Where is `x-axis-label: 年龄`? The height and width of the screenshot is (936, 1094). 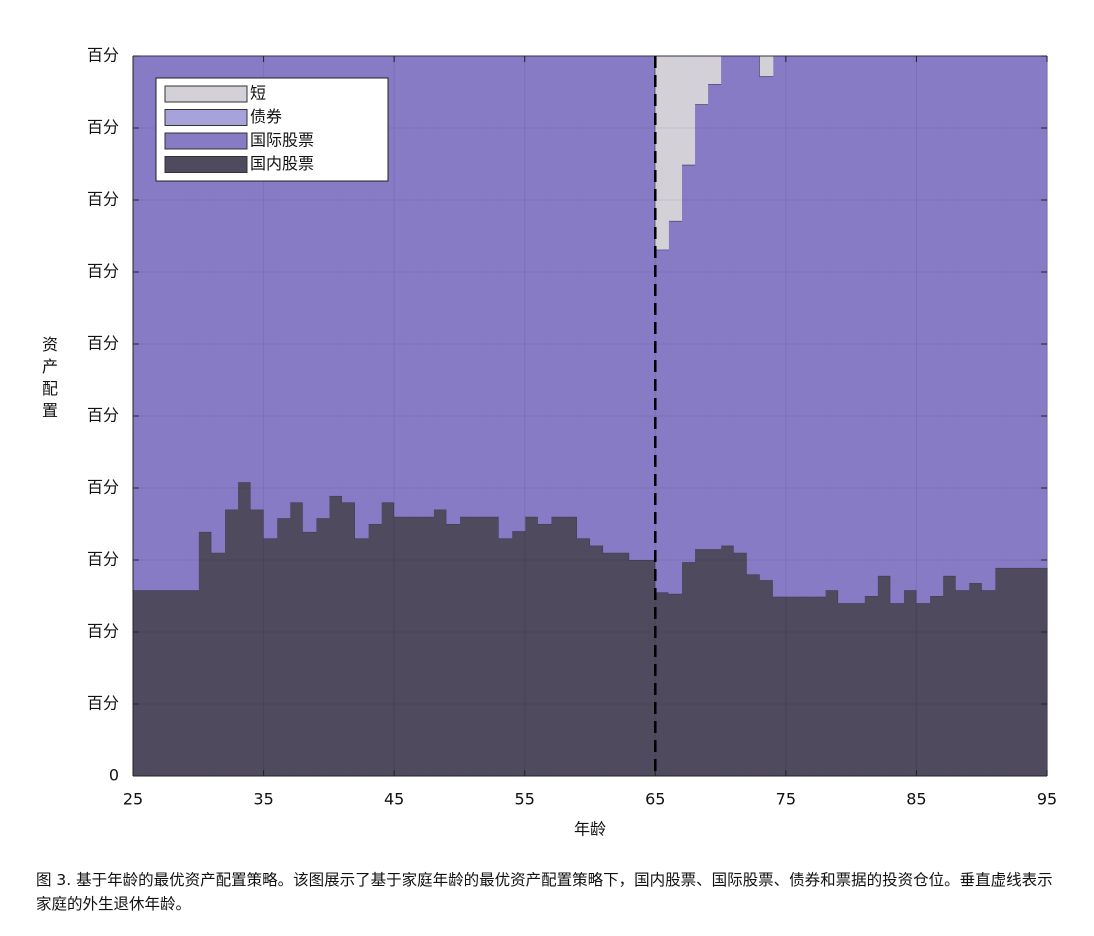 x-axis-label: 年龄 is located at coordinates (590, 829).